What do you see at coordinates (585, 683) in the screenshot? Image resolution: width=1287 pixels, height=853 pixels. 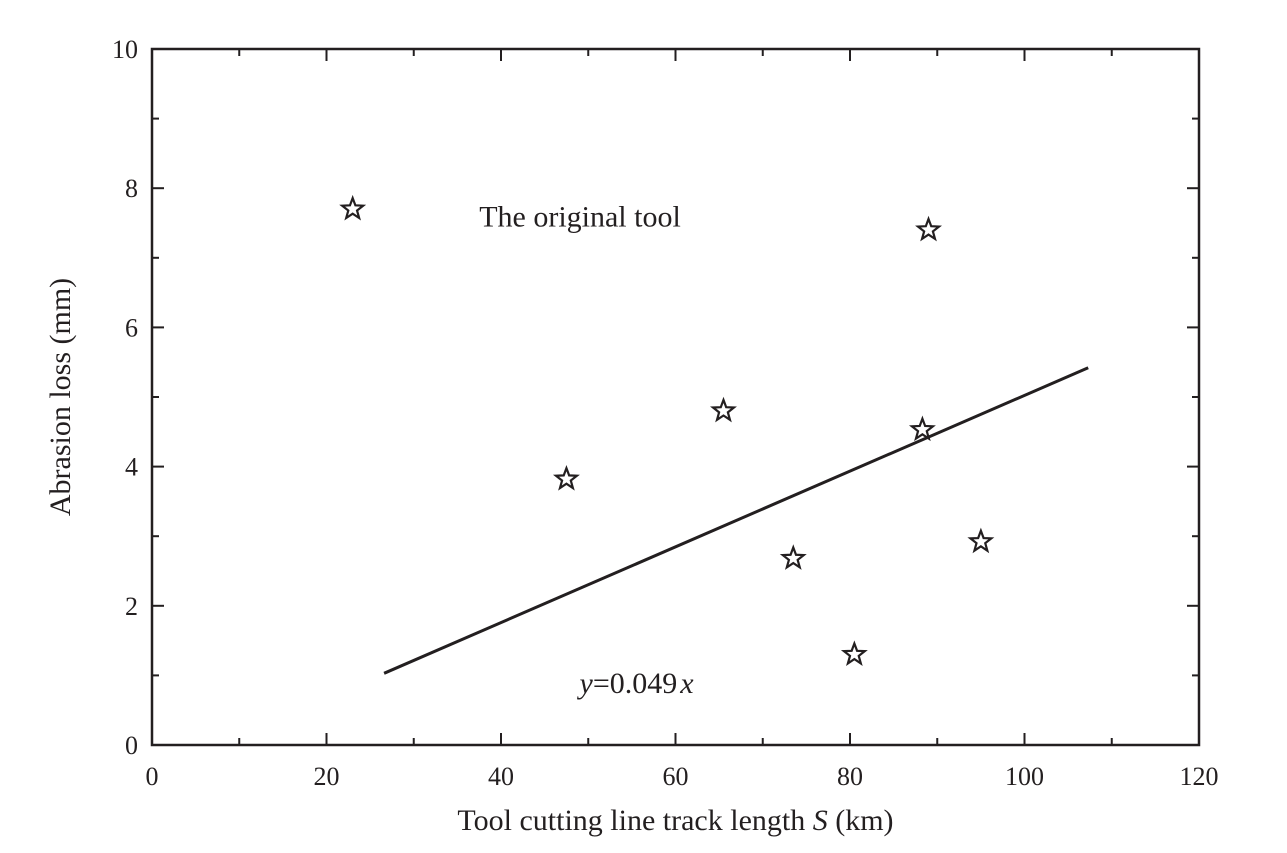 I see `equation-y: y` at bounding box center [585, 683].